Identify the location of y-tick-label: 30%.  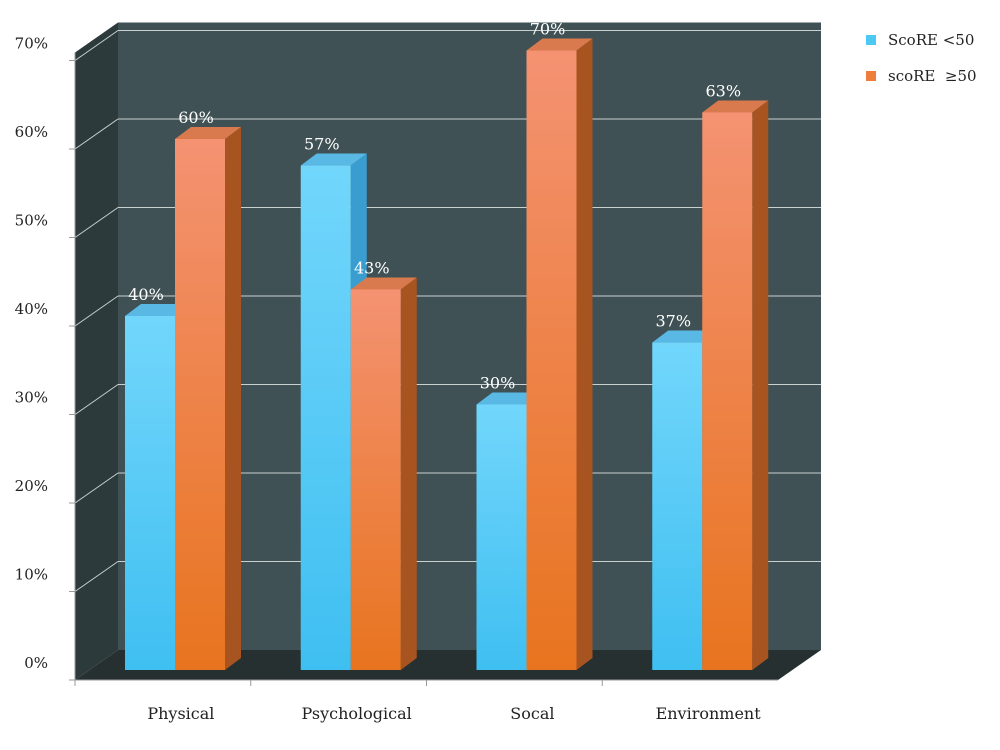
(31, 398).